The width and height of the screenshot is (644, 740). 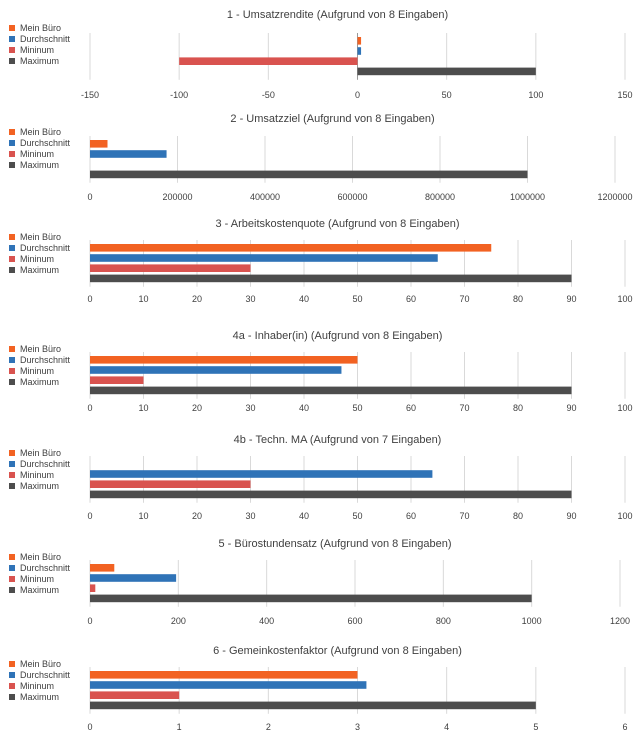 I want to click on tick-label: 150, so click(x=624, y=95).